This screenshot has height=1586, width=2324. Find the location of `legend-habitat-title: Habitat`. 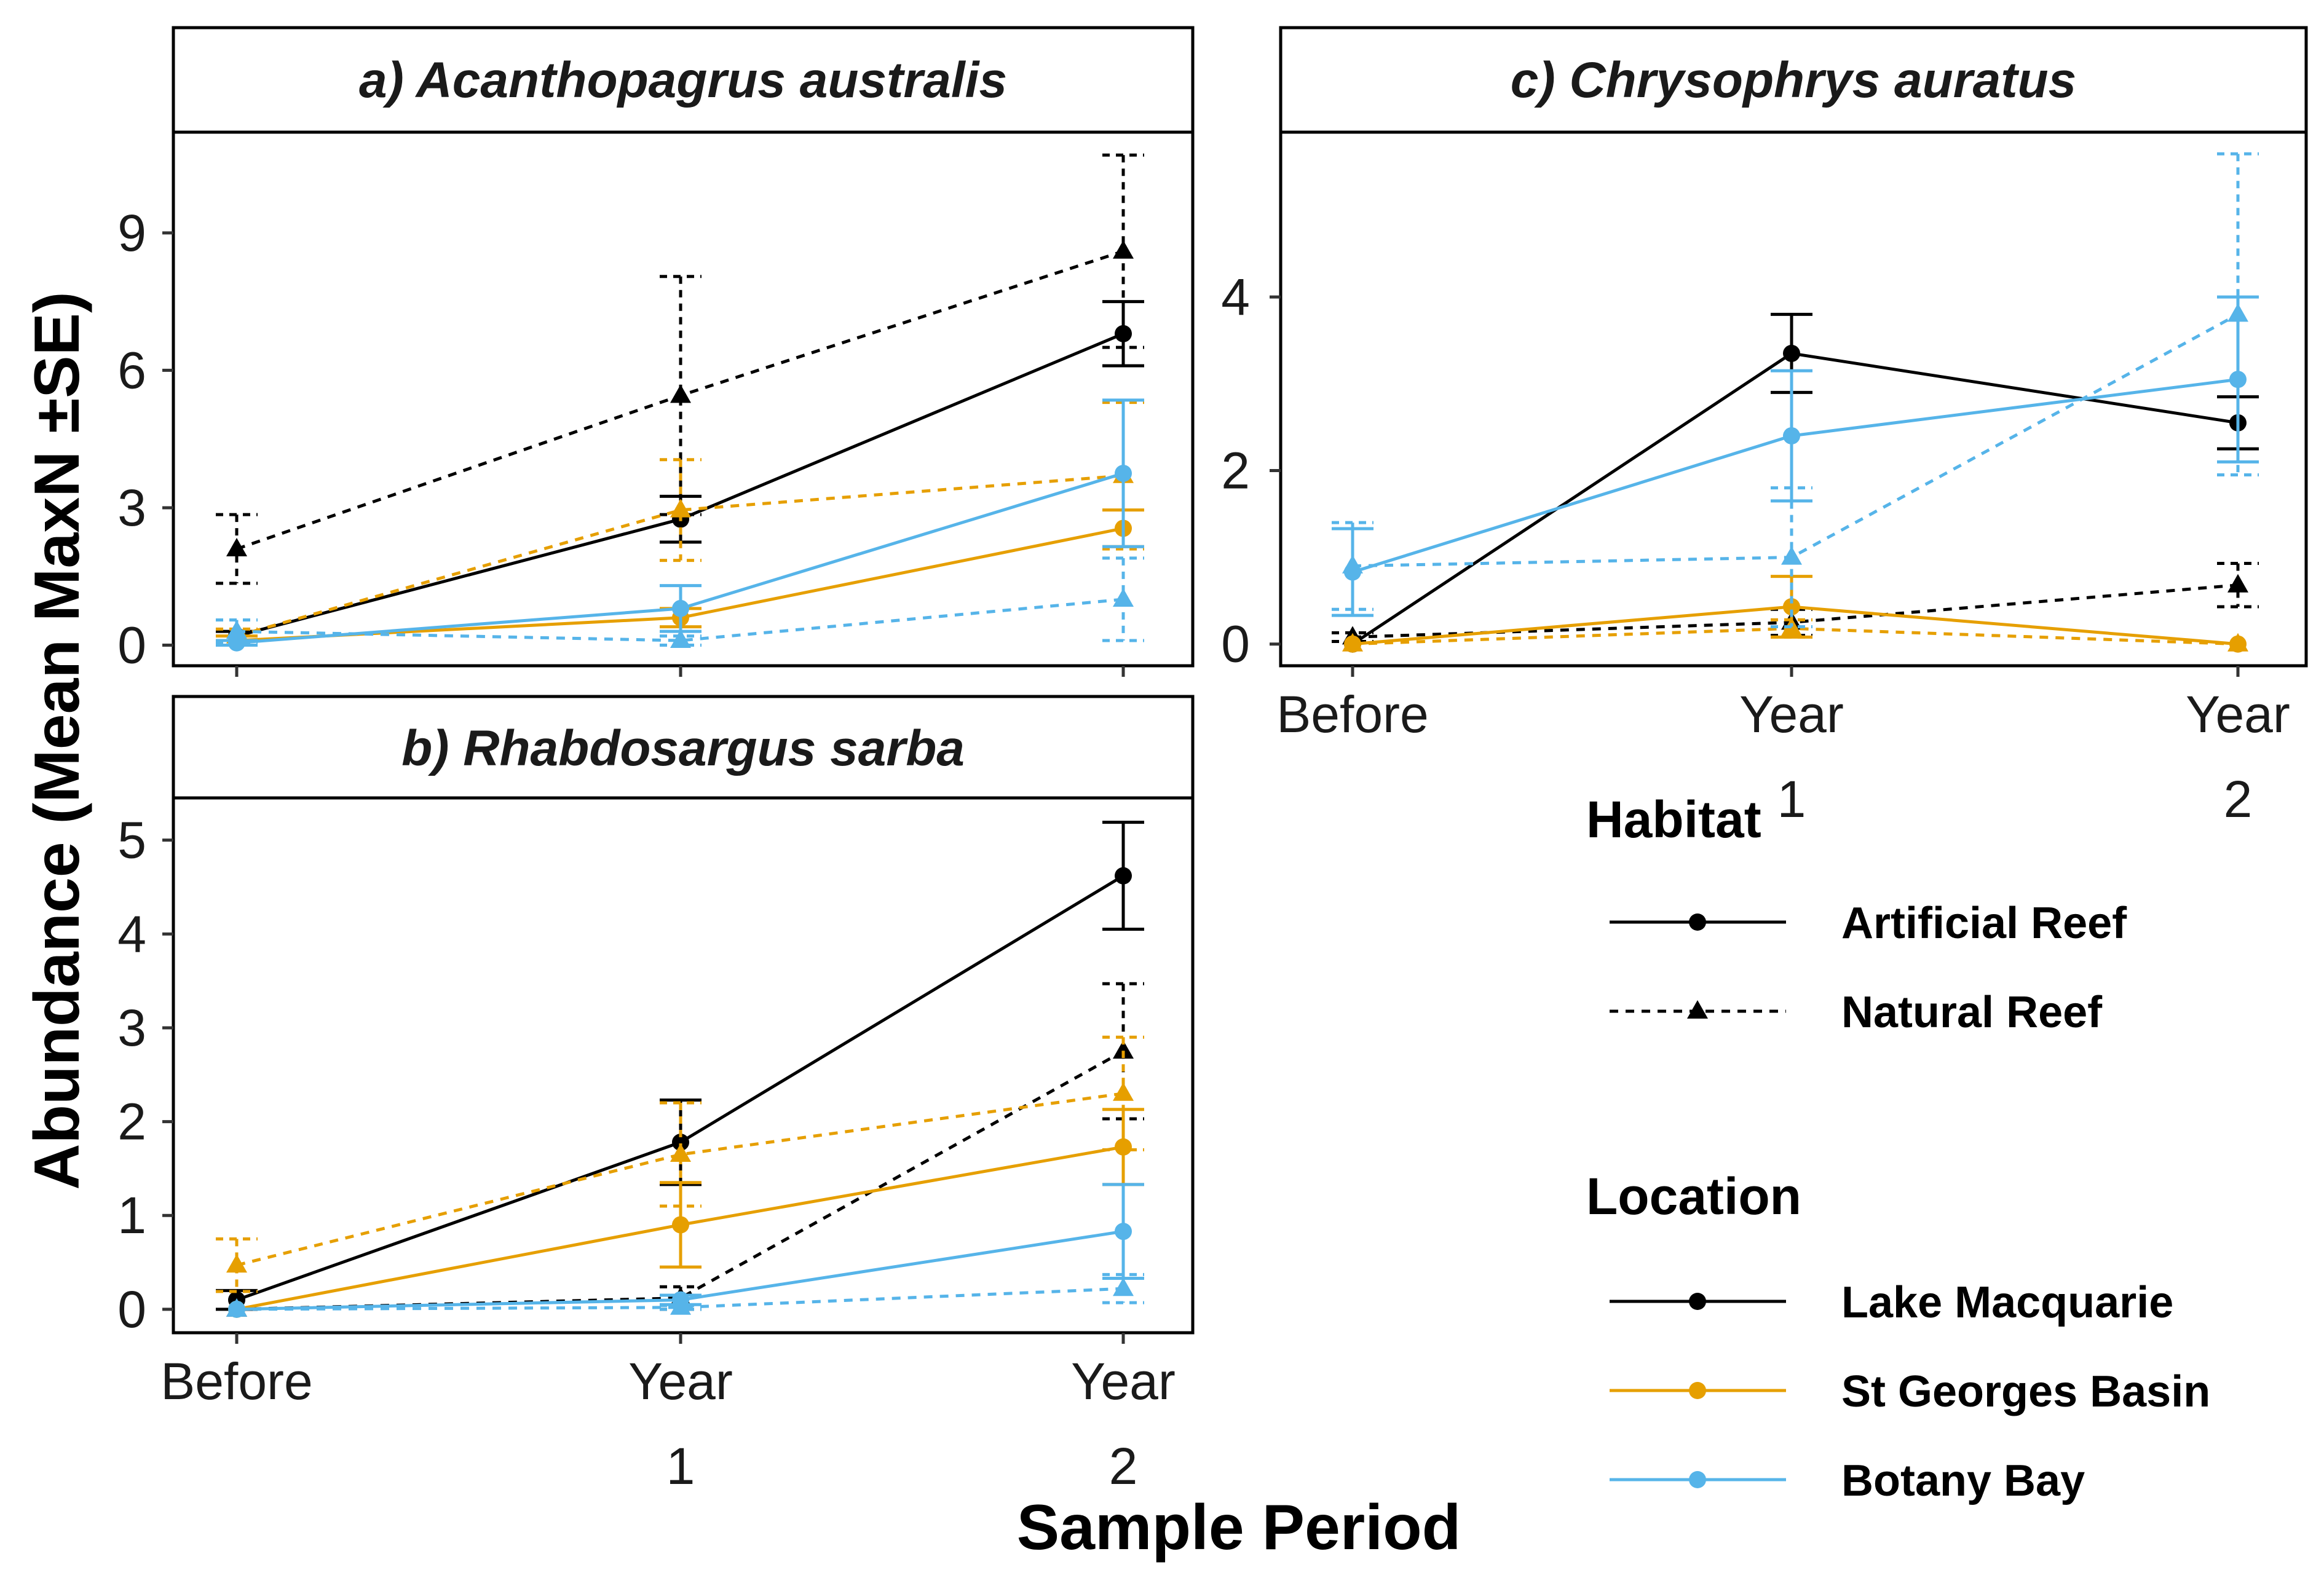

legend-habitat-title: Habitat is located at coordinates (1674, 819).